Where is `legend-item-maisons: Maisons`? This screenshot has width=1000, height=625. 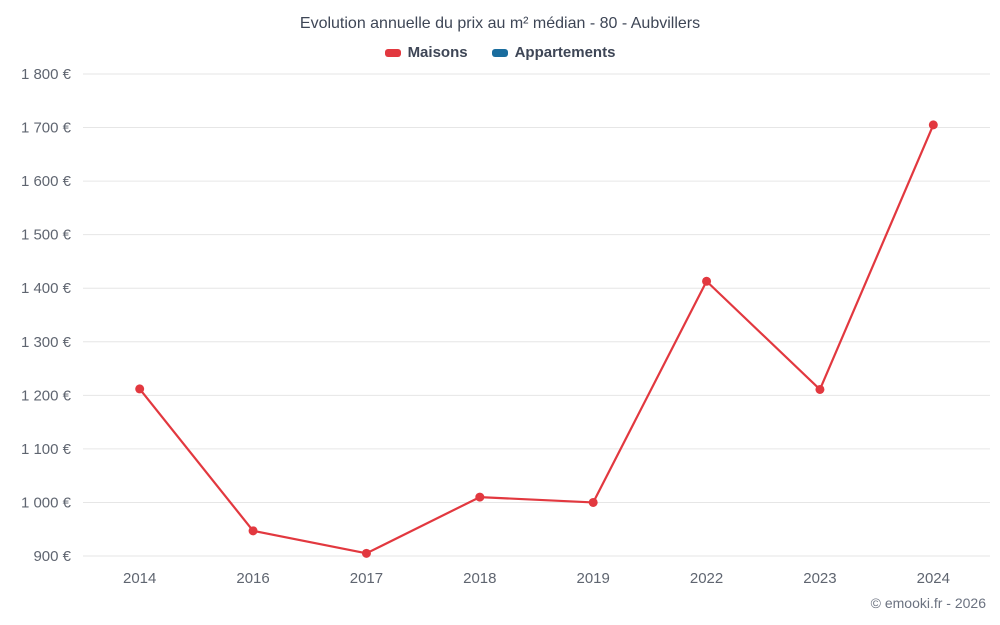 legend-item-maisons: Maisons is located at coordinates (426, 52).